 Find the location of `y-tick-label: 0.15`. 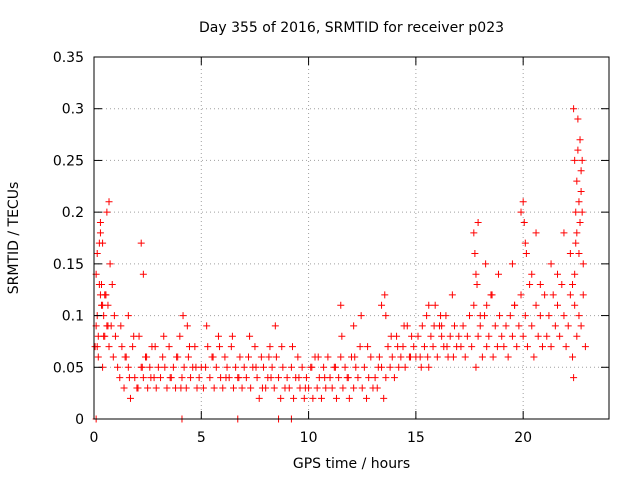

y-tick-label: 0.15 is located at coordinates (68, 265).